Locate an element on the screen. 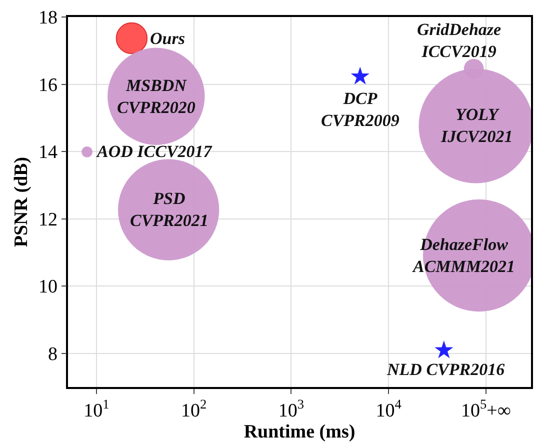 This screenshot has width=541, height=445. series-label: DehazeFlow ACMMM2021 is located at coordinates (464, 255).